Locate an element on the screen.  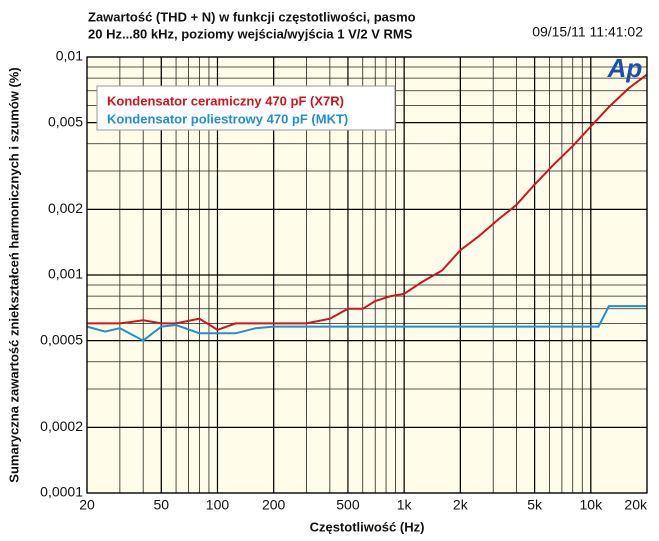
x-tick-label: 5k is located at coordinates (535, 505).